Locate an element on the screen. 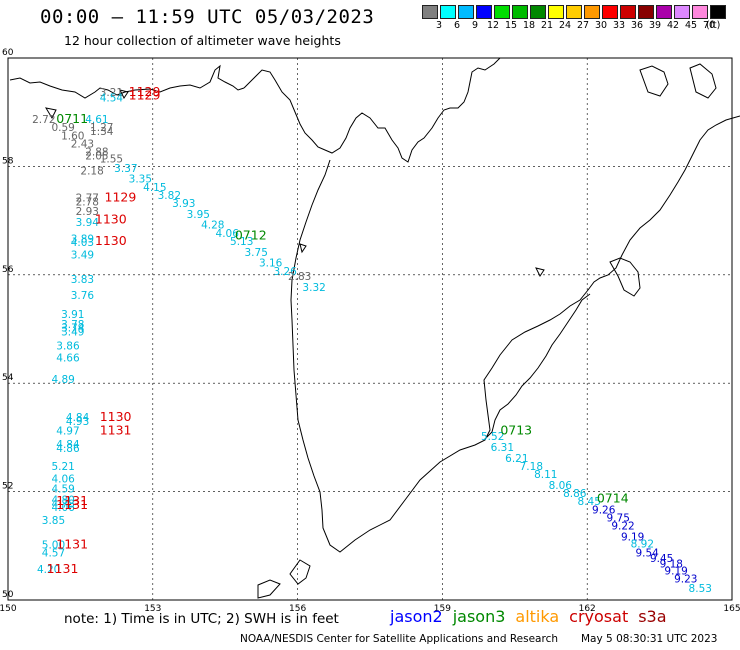 The width and height of the screenshot is (740, 650). wave-height-label: 8.86 is located at coordinates (575, 494).